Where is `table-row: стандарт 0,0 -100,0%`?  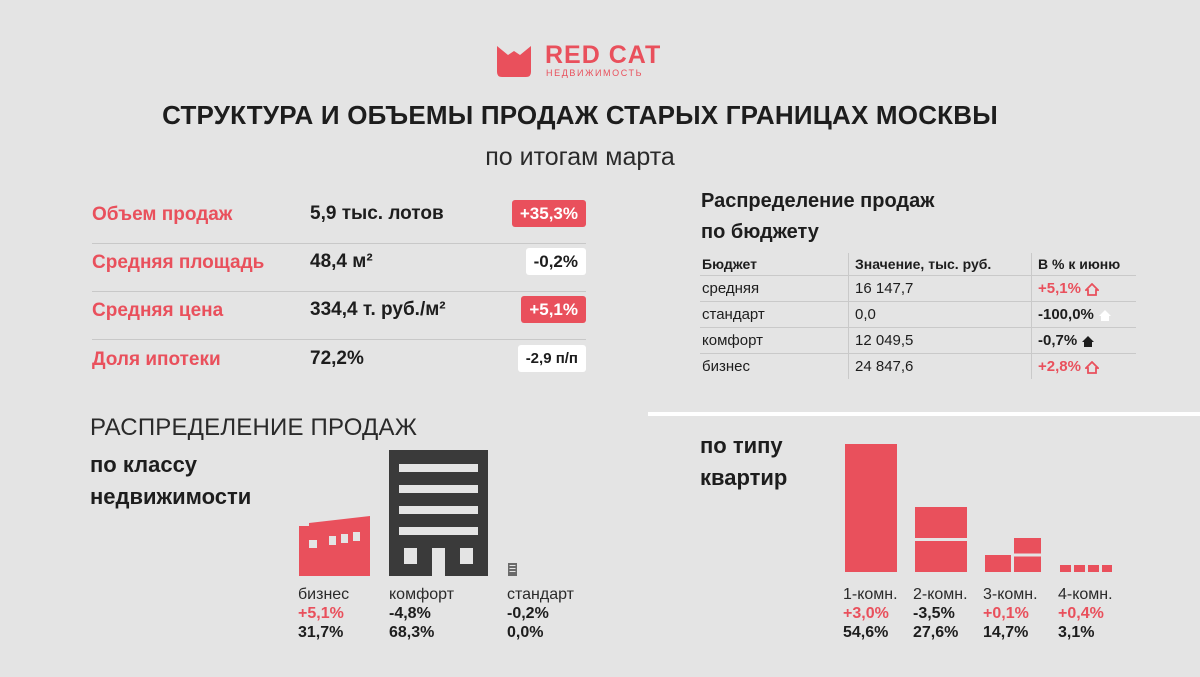 table-row: стандарт 0,0 -100,0% is located at coordinates (918, 314).